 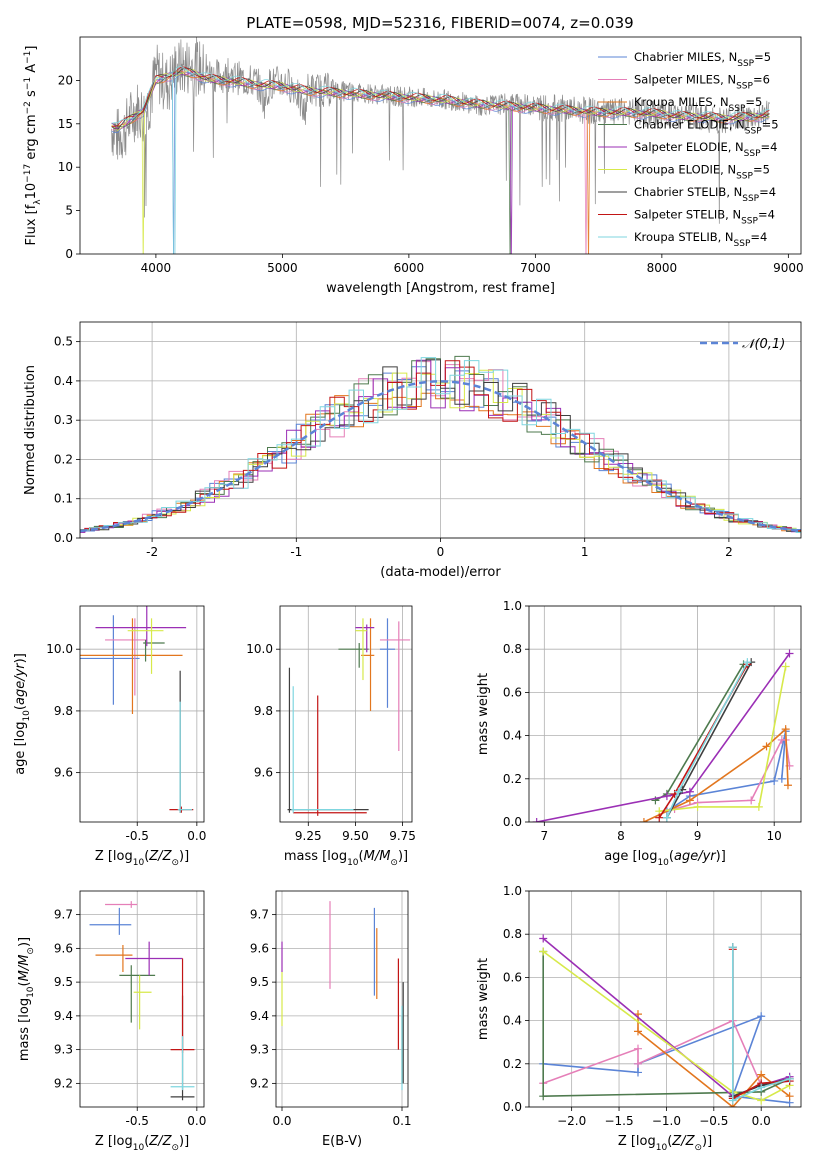 I want to click on tick-label-x: -2, so click(x=152, y=552).